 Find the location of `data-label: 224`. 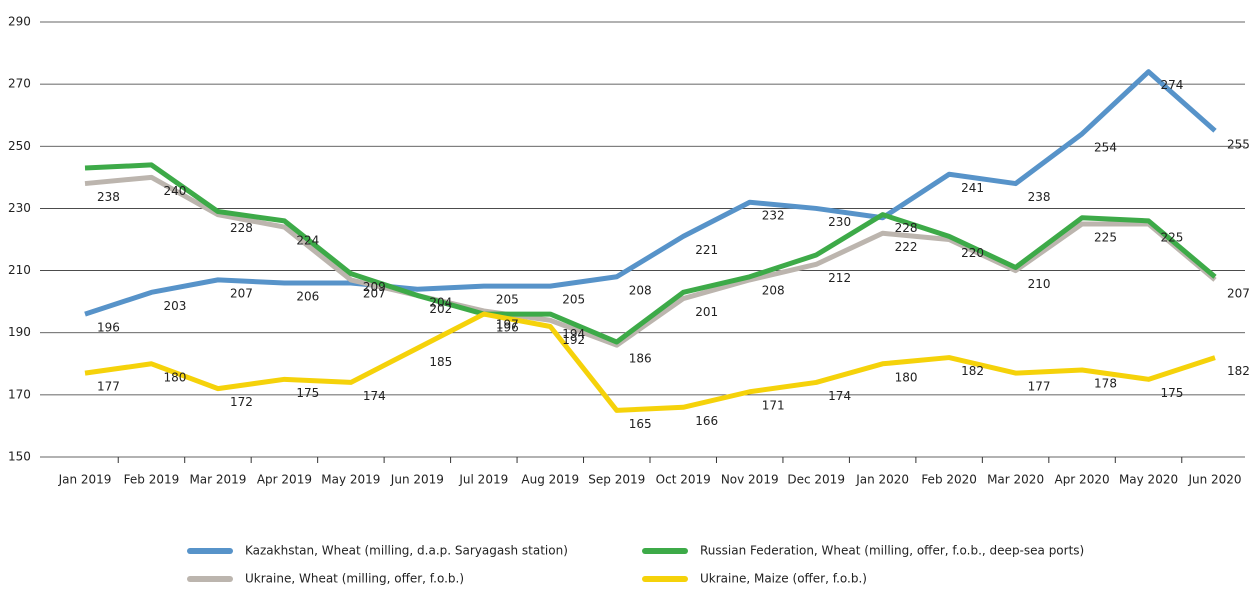

data-label: 224 is located at coordinates (307, 241).